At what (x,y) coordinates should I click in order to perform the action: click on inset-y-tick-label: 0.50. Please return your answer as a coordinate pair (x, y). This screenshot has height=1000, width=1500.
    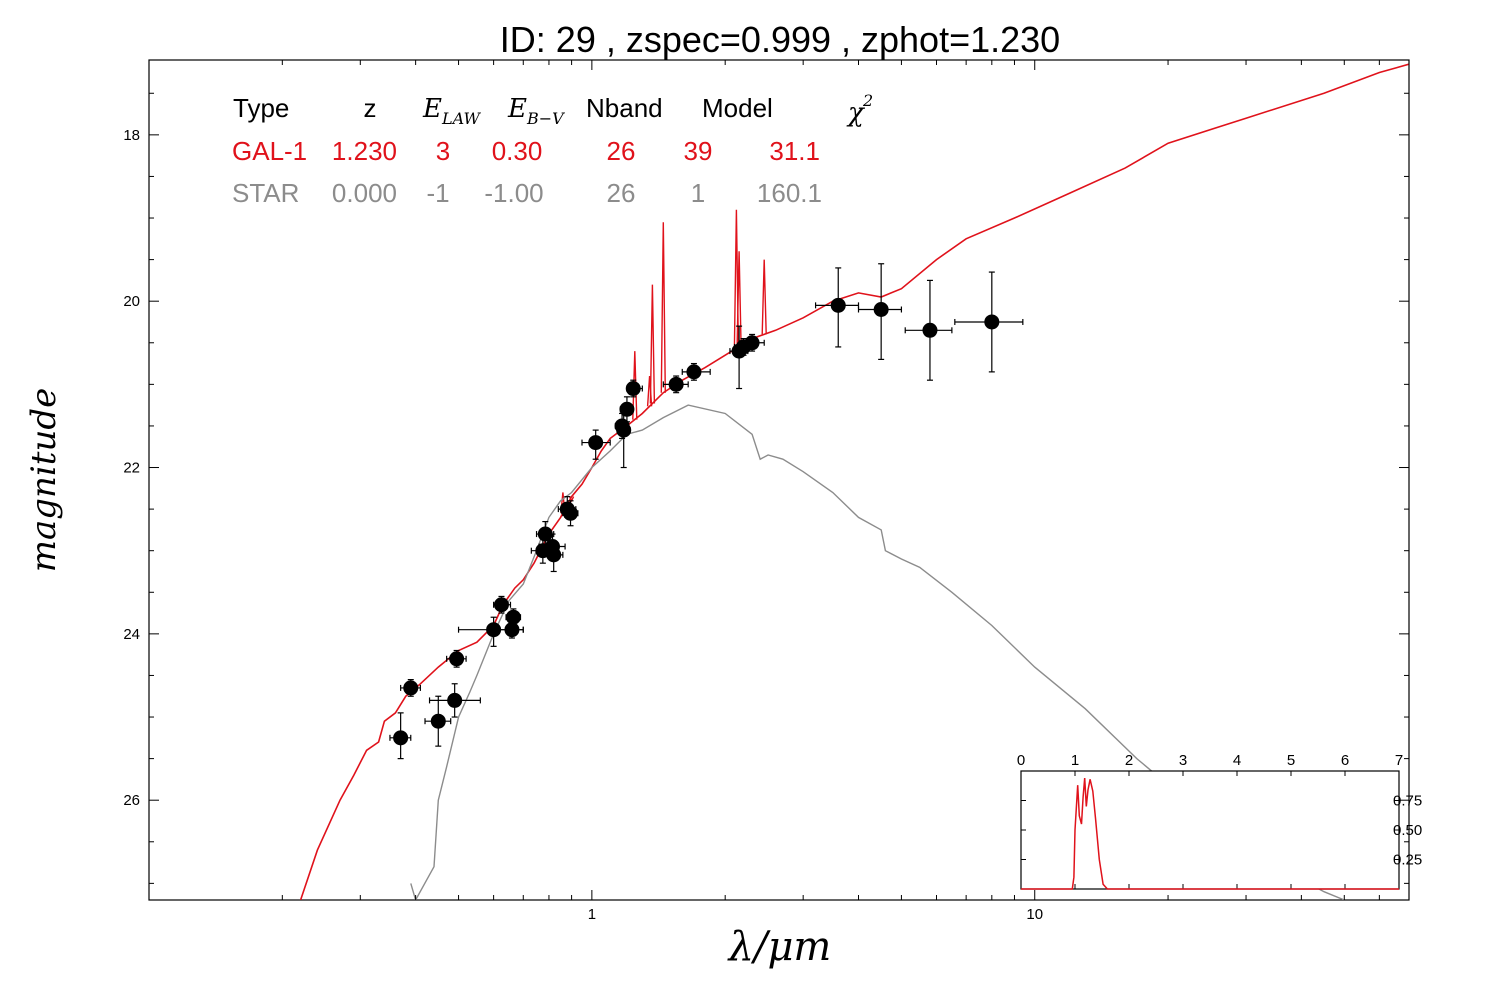
    Looking at the image, I should click on (1407, 830).